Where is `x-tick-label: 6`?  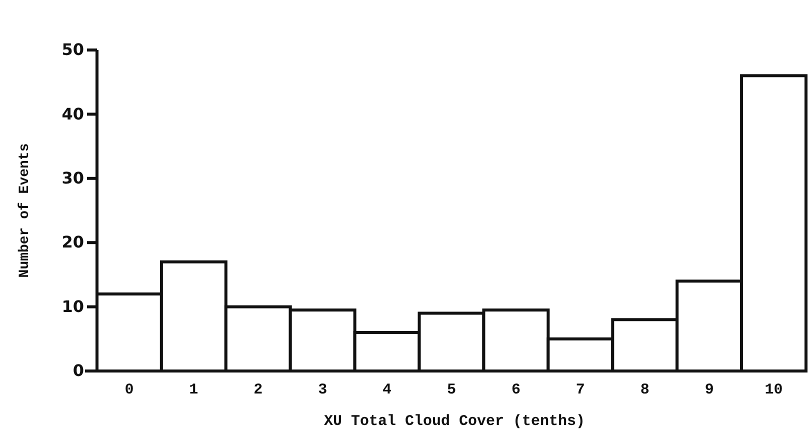 x-tick-label: 6 is located at coordinates (515, 390).